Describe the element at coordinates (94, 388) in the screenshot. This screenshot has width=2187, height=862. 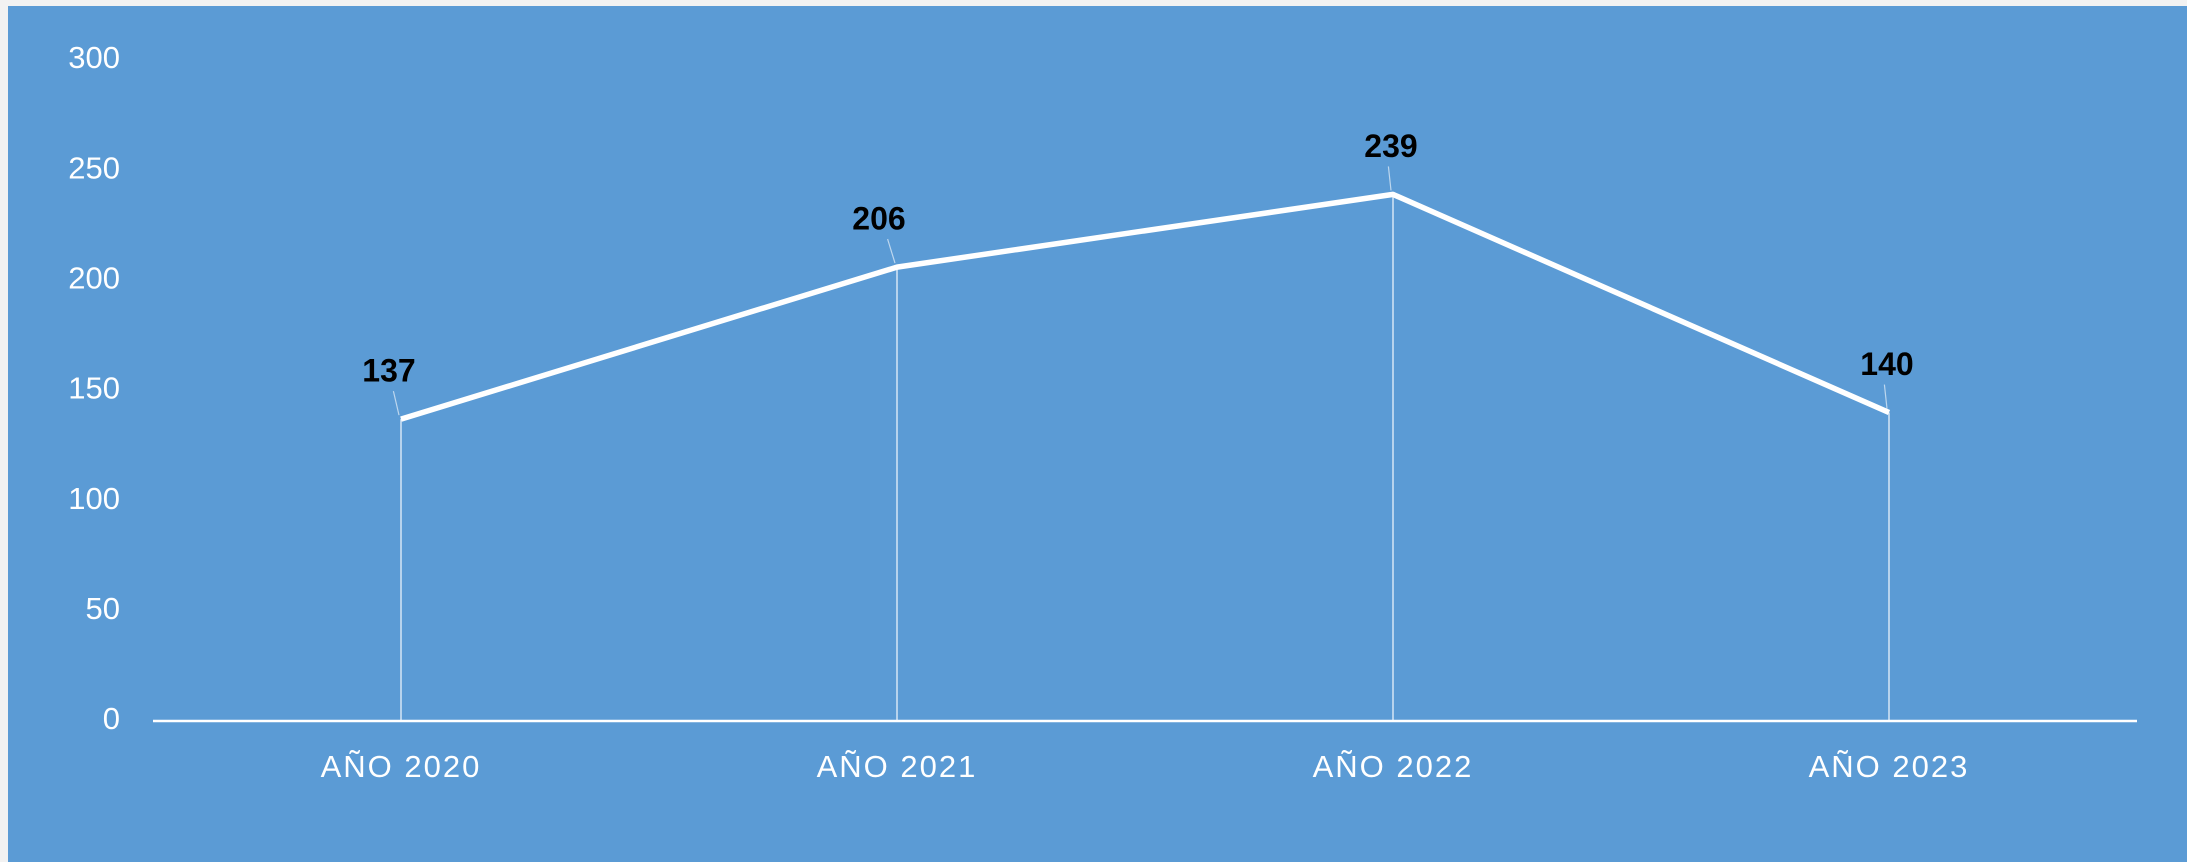
I see `y-tick-label: 150` at that location.